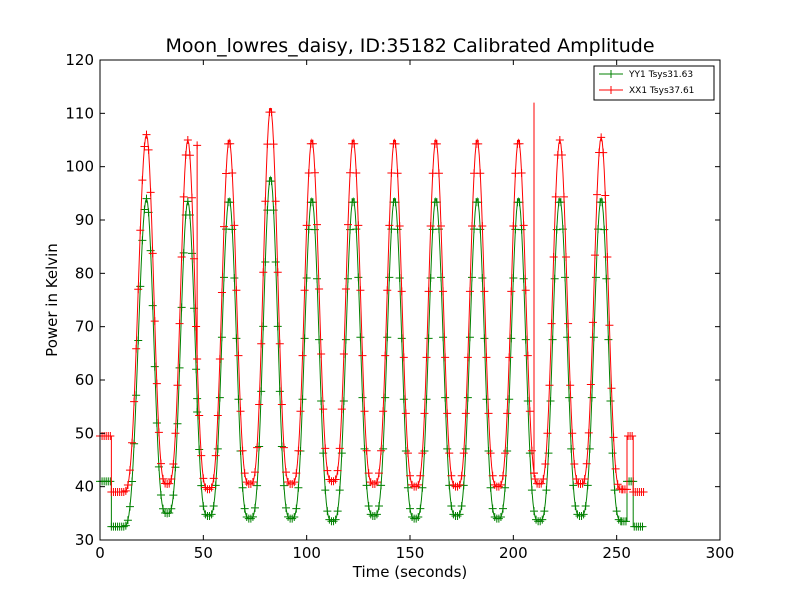 This screenshot has height=600, width=800. What do you see at coordinates (84, 433) in the screenshot?
I see `y-tick-label: 50` at bounding box center [84, 433].